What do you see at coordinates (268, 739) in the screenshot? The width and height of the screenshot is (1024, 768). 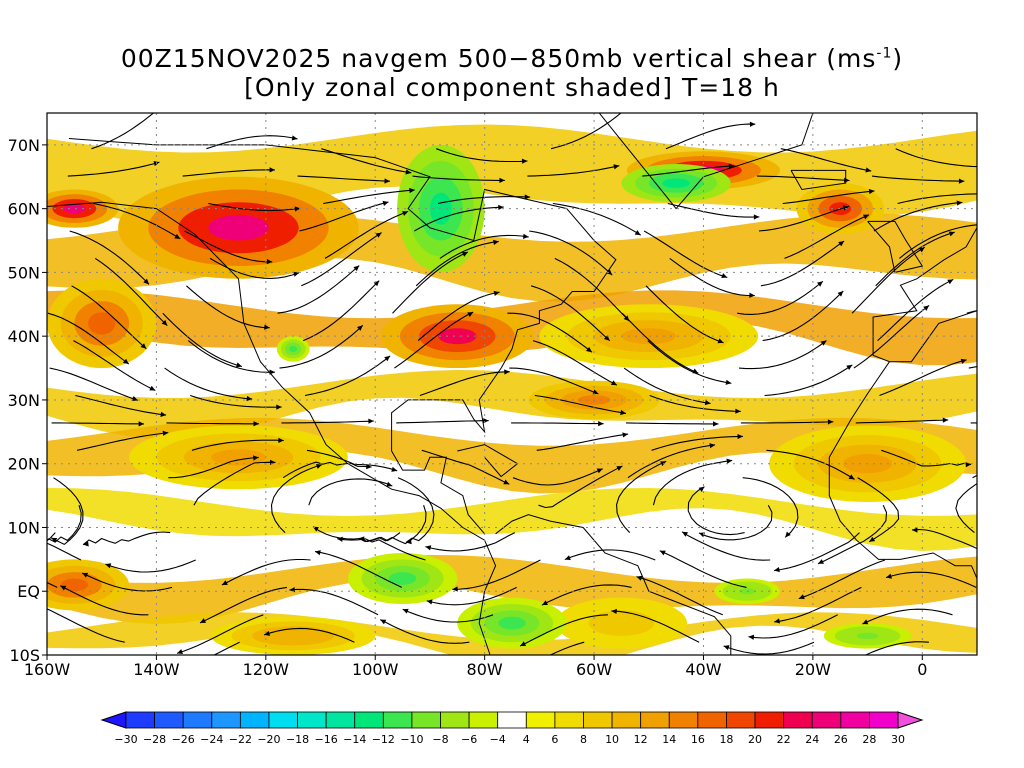 I see `colorbar-label: −20` at bounding box center [268, 739].